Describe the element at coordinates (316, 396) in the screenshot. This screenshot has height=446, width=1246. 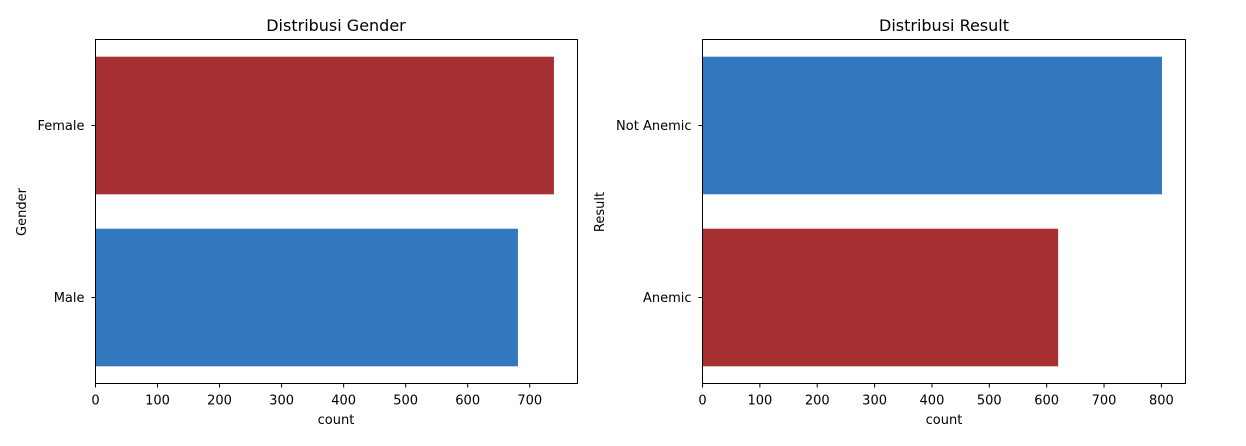
I see `x-axis-gender: 0 100 200 300 400 500 600 700` at that location.